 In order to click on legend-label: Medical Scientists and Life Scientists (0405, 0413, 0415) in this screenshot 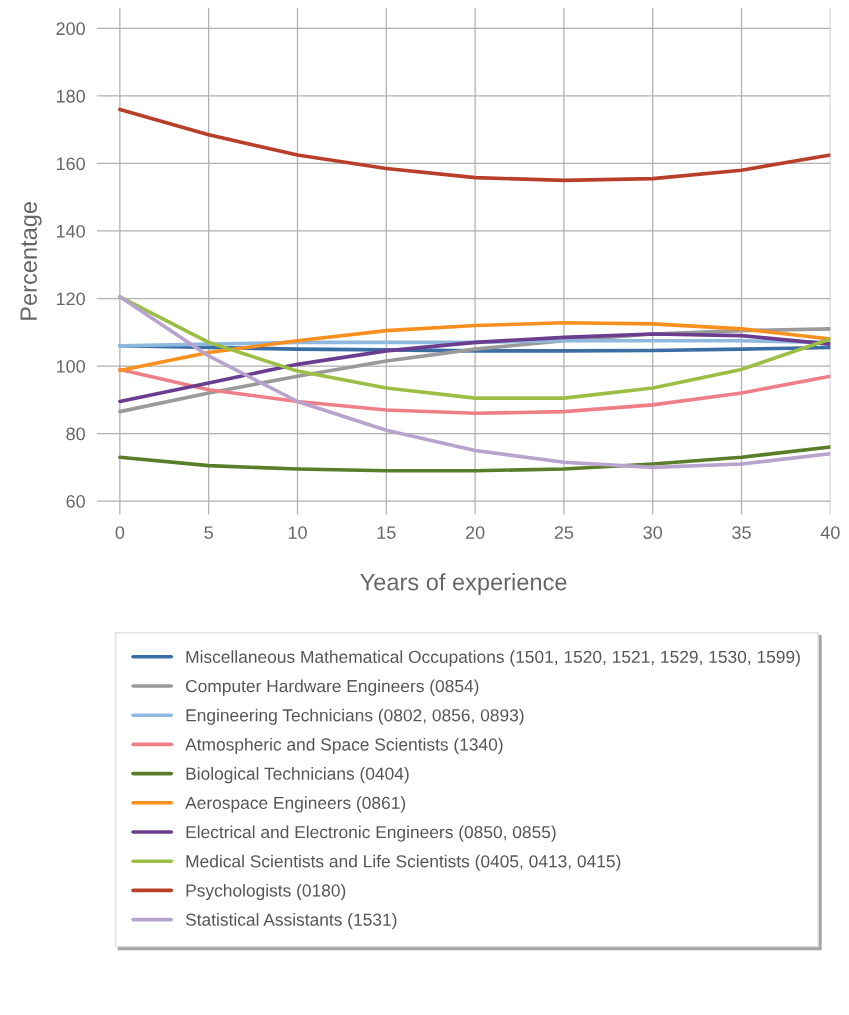, I will do `click(403, 862)`.